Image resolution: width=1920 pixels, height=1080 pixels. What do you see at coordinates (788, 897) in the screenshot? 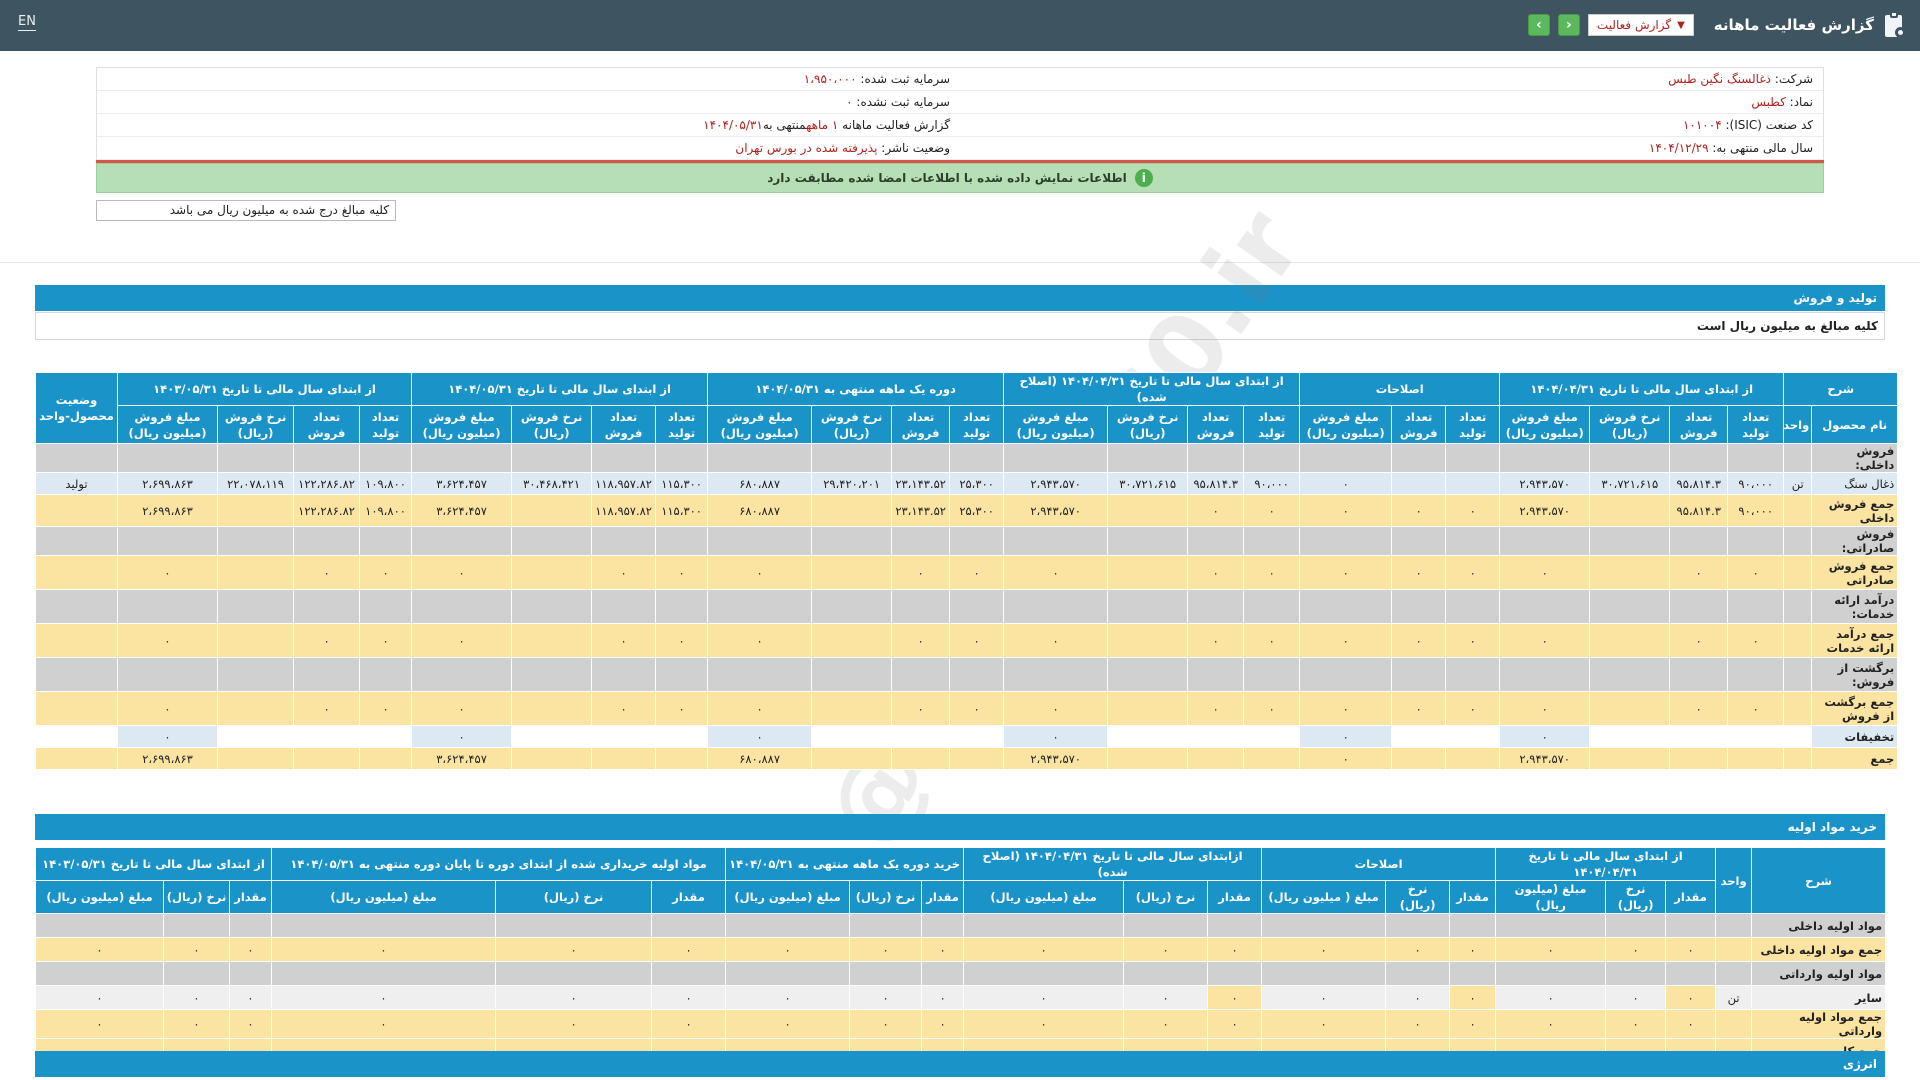
I see `column-header: مبلغ (میلیون ریال)` at bounding box center [788, 897].